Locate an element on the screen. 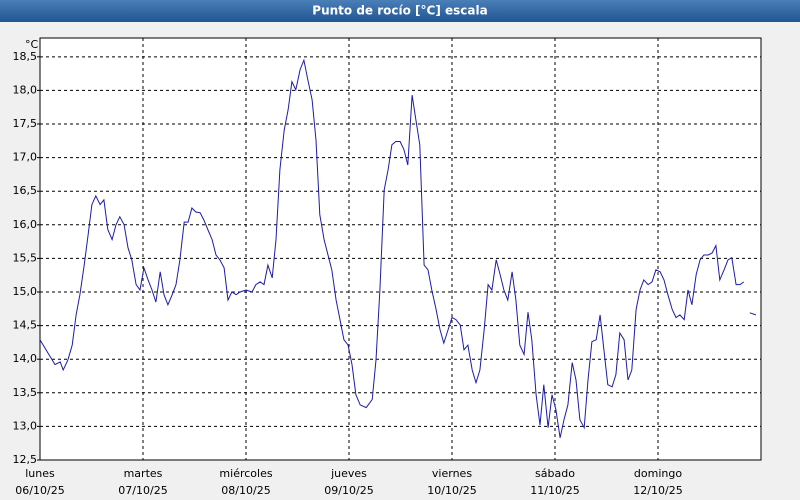 Image resolution: width=800 pixels, height=500 pixels. x-tick-label: lunes is located at coordinates (40, 473).